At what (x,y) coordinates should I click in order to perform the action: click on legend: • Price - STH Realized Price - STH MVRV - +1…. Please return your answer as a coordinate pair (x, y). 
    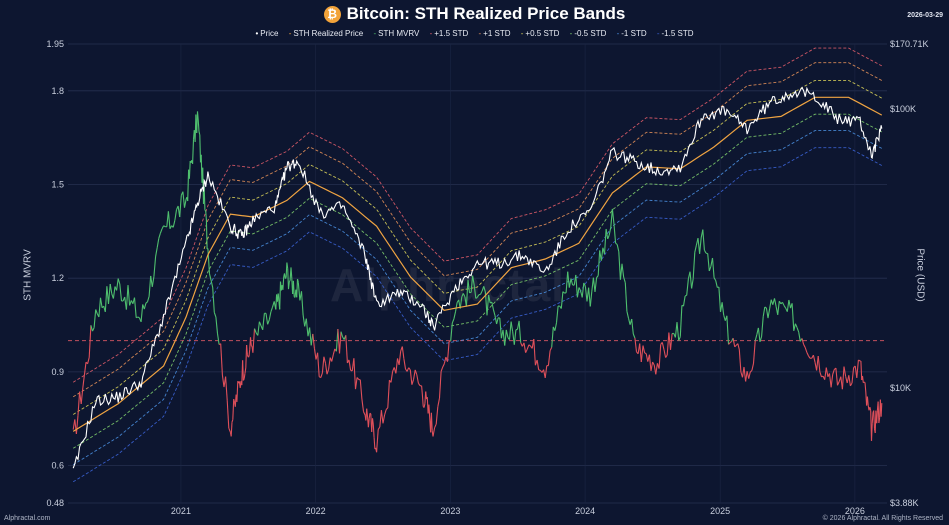
    Looking at the image, I should click on (474, 33).